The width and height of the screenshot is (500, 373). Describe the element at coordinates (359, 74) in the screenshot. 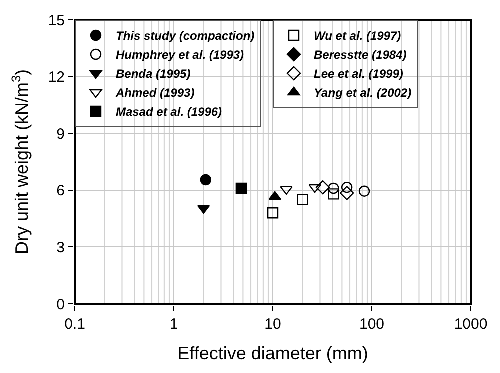

I see `legend-label: Lee et al. (1999)` at that location.